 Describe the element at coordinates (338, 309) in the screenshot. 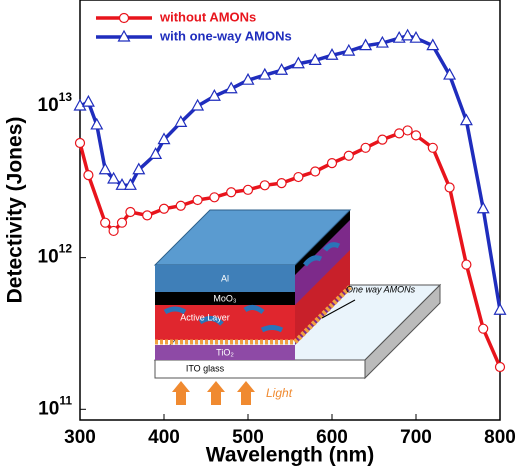

I see `callout-line` at that location.